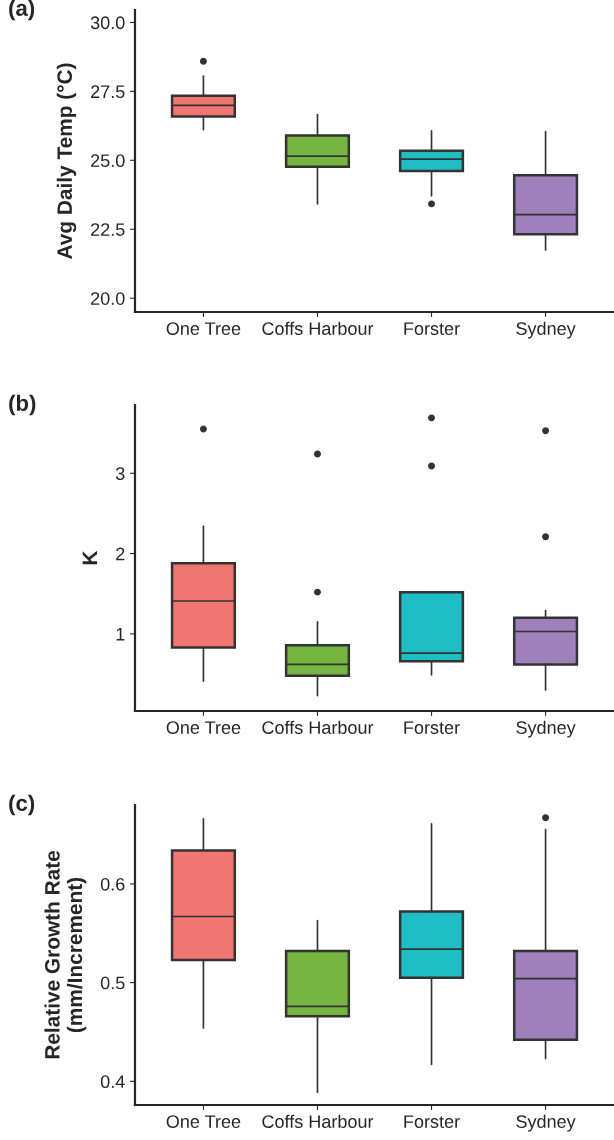 The width and height of the screenshot is (614, 1140). What do you see at coordinates (90, 557) in the screenshot?
I see `y-axis-title: K` at bounding box center [90, 557].